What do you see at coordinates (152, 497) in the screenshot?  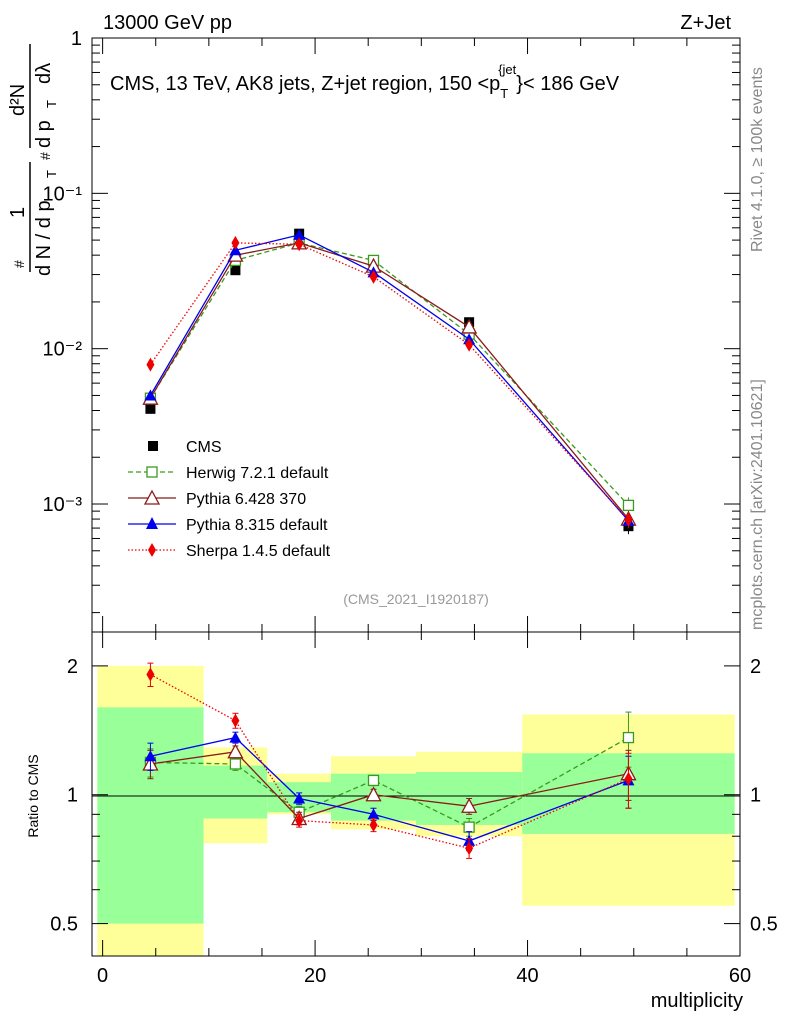 I see `legend-pythia6-marker` at bounding box center [152, 497].